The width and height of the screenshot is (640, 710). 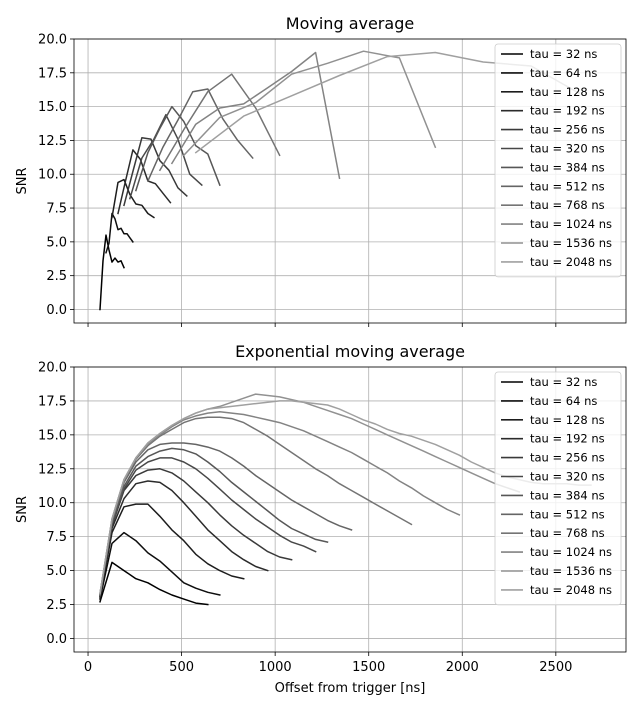 I want to click on x-tick-label: 2500, so click(x=555, y=667).